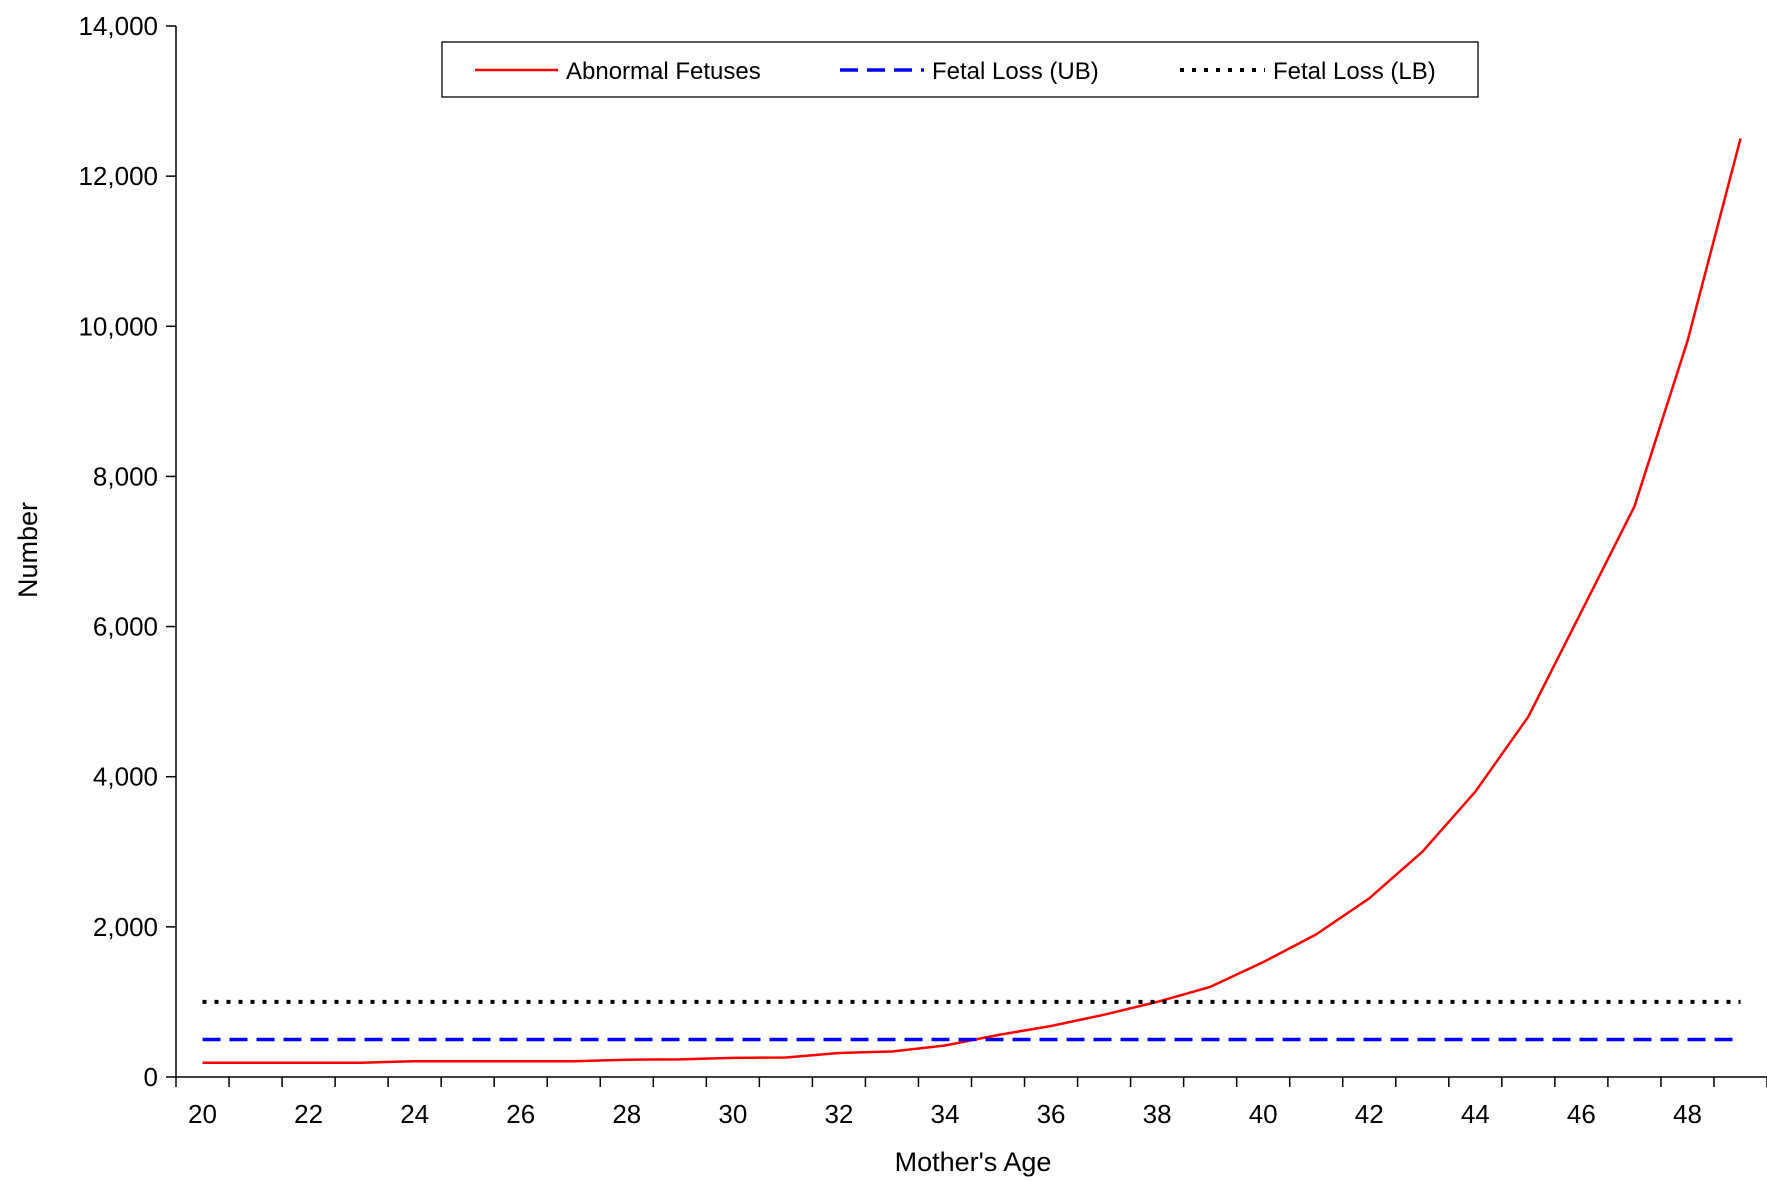  I want to click on x-tick-label: 20, so click(202, 1114).